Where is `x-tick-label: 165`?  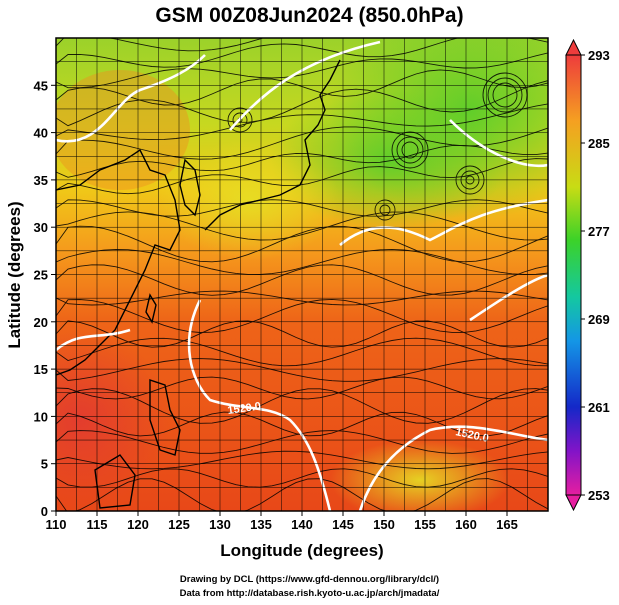 x-tick-label: 165 is located at coordinates (507, 524).